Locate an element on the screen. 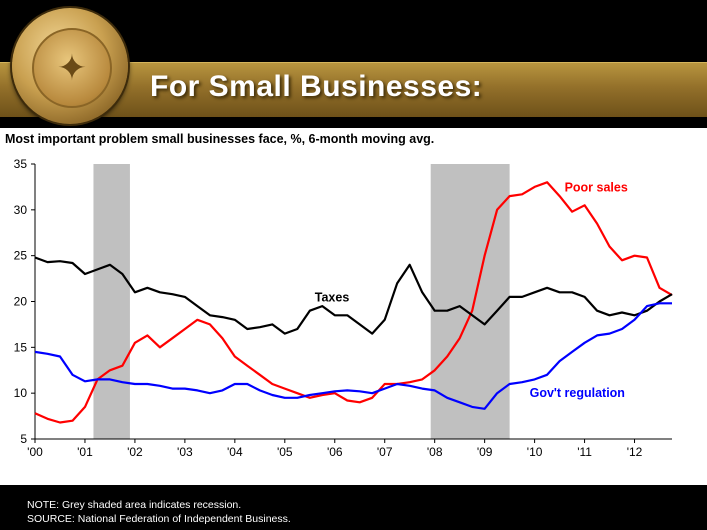  x-tick-label-0: '00 is located at coordinates (35, 452).